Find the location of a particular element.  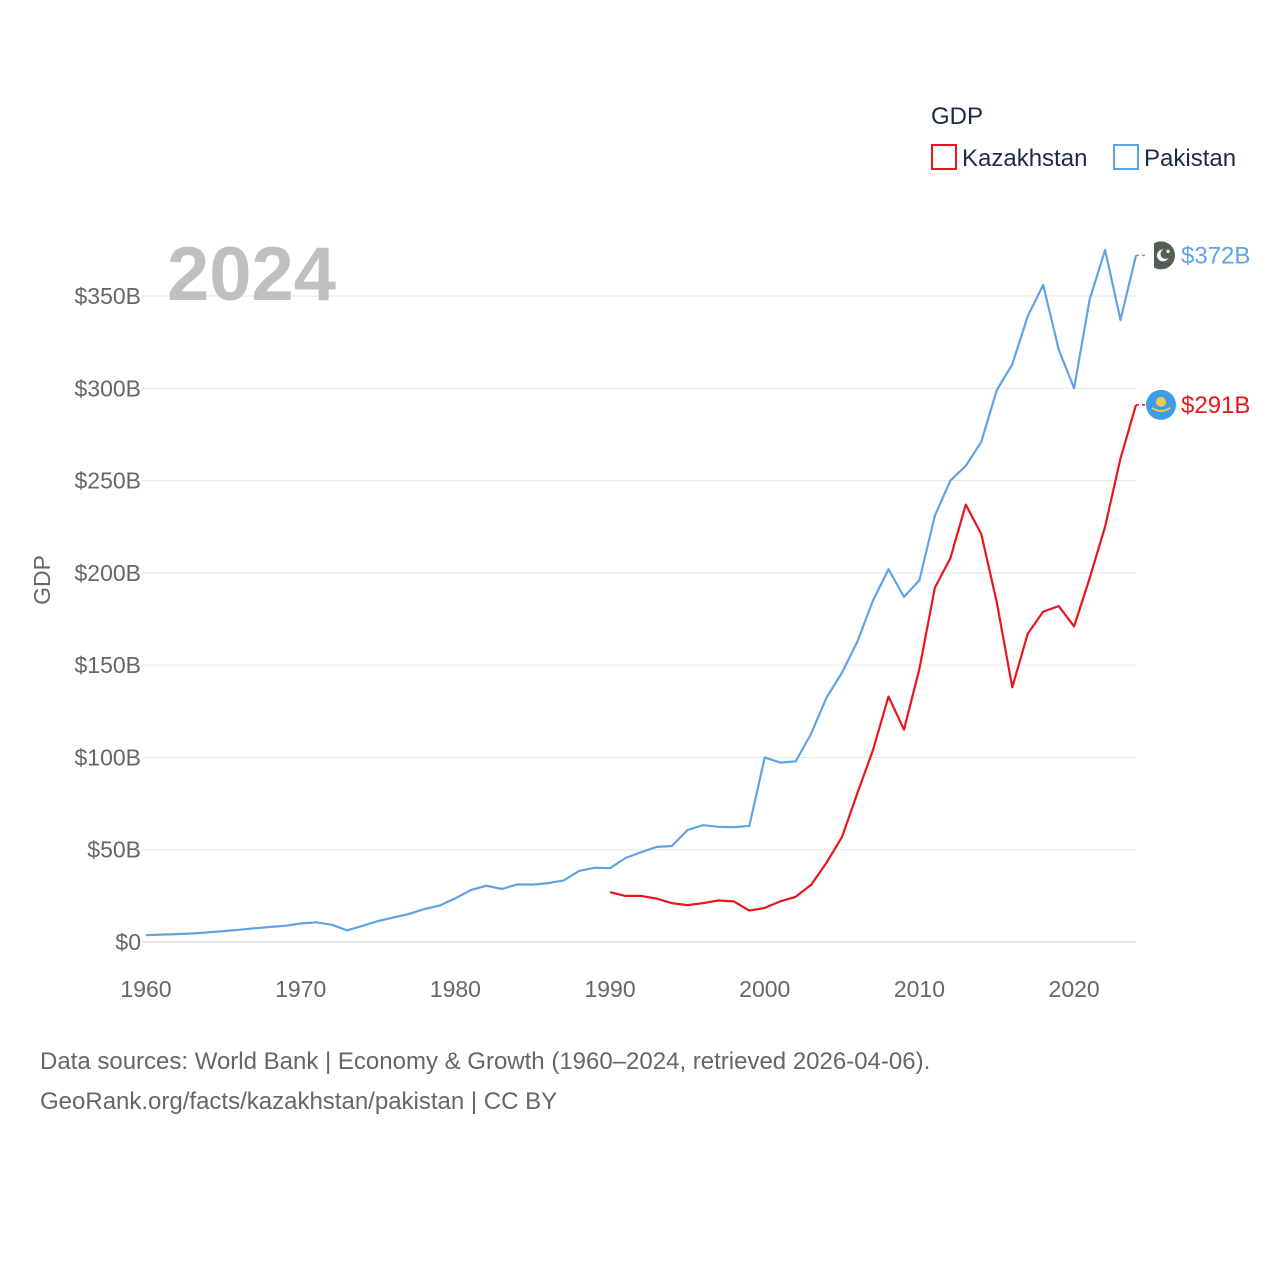

x-tick-label: 1990 is located at coordinates (609, 989).